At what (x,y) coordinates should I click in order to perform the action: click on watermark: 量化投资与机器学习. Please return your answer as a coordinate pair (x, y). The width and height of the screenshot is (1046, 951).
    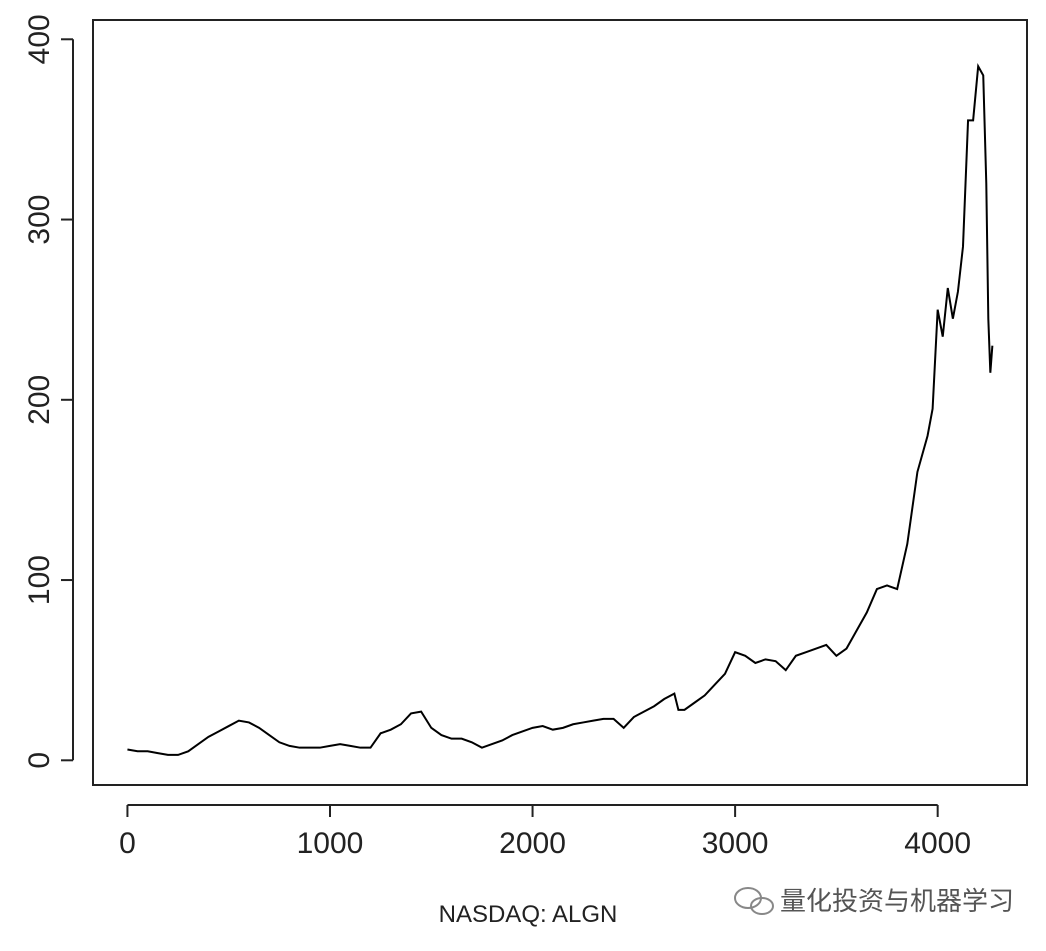
    Looking at the image, I should click on (897, 901).